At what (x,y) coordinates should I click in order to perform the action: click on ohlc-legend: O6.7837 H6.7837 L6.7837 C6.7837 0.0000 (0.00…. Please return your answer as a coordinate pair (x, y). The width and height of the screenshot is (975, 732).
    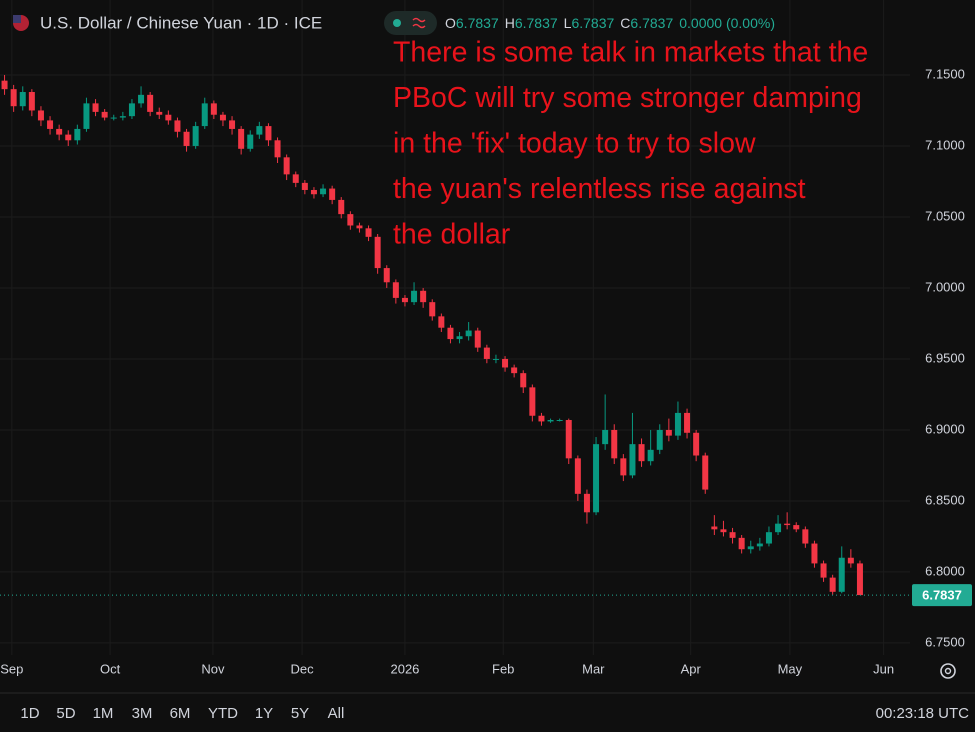
    Looking at the image, I should click on (610, 23).